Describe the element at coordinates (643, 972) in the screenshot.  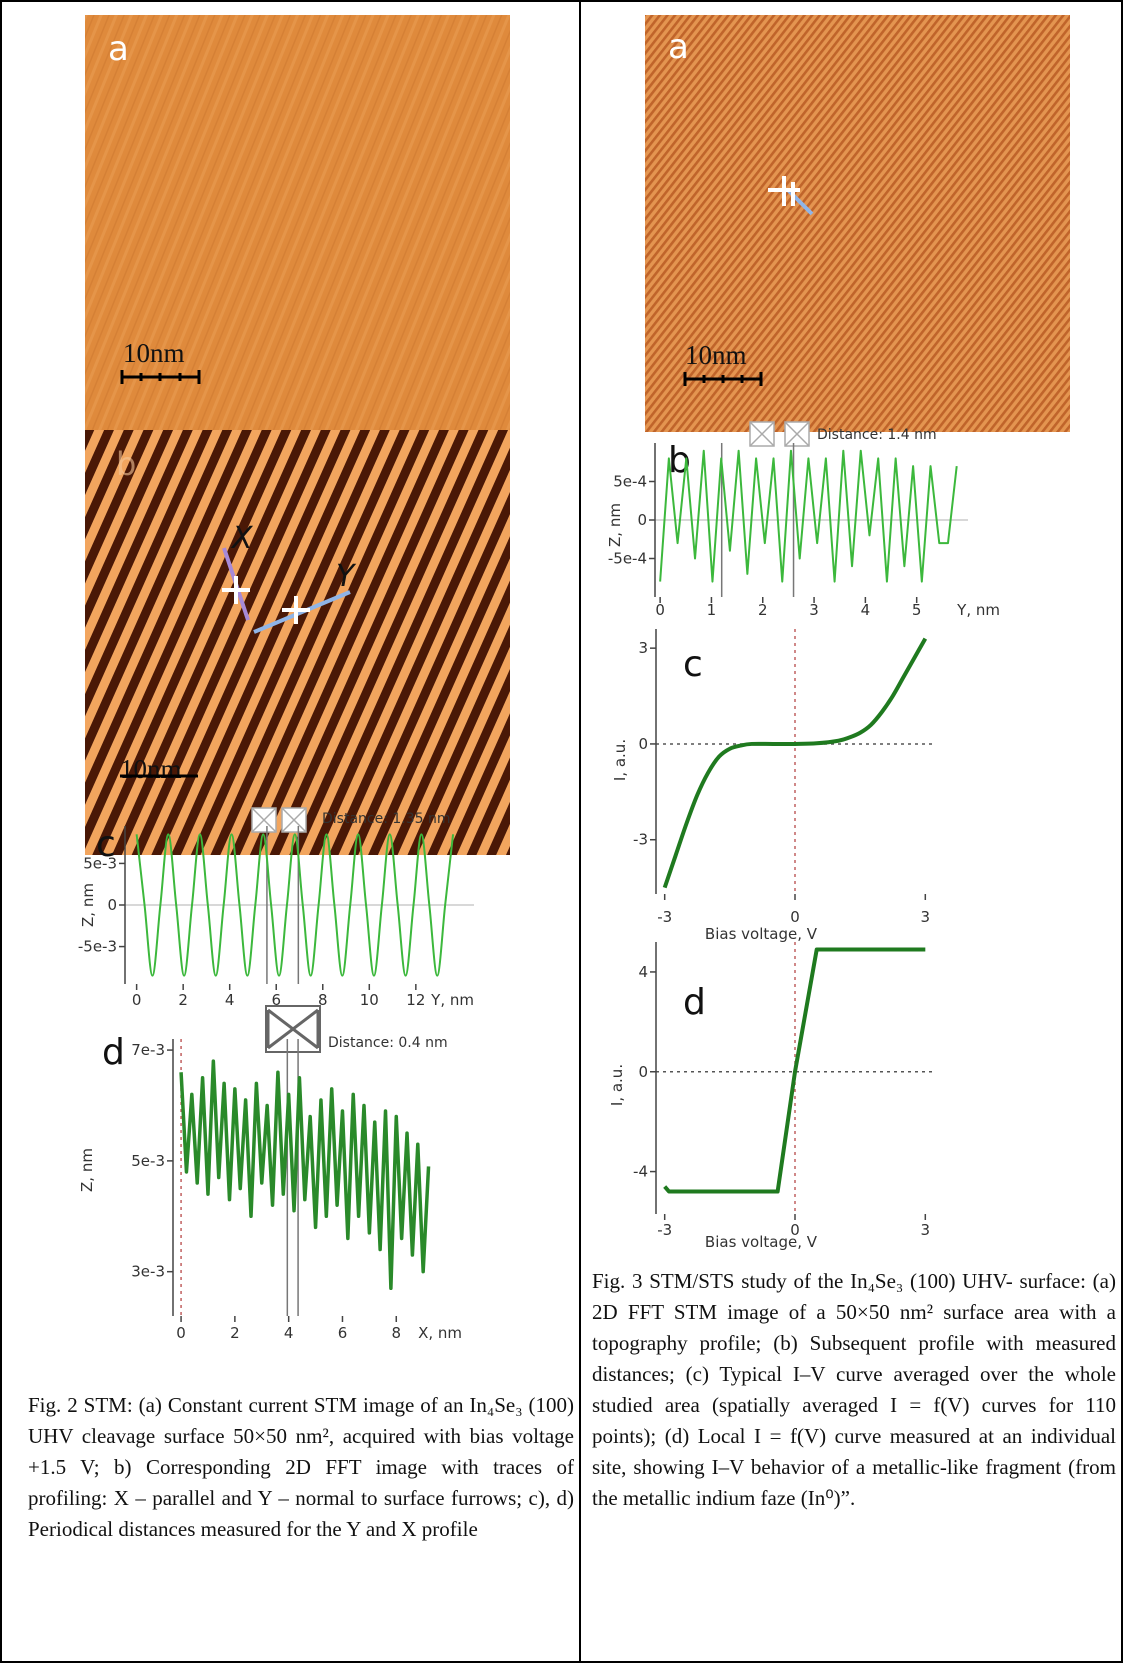
I see `y-tick-label: 4` at that location.